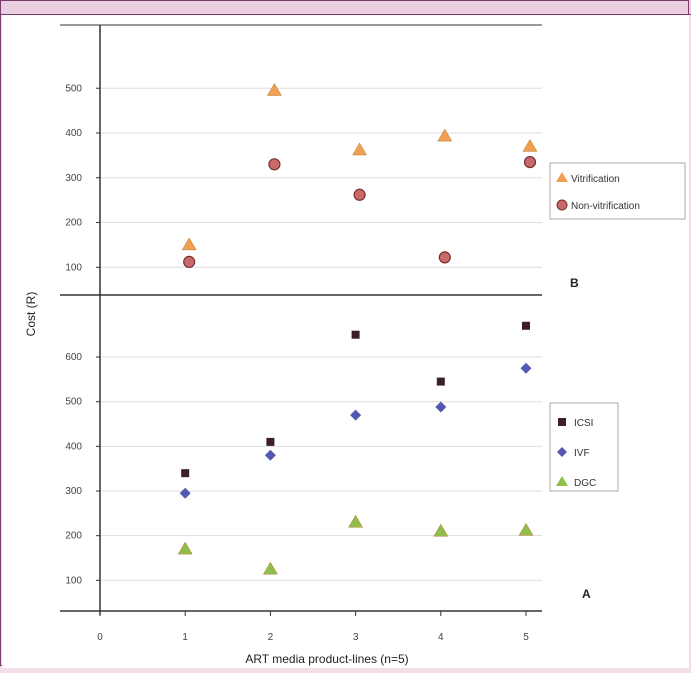 This screenshot has height=673, width=691. What do you see at coordinates (617, 191) in the screenshot?
I see `legend-box-b` at bounding box center [617, 191].